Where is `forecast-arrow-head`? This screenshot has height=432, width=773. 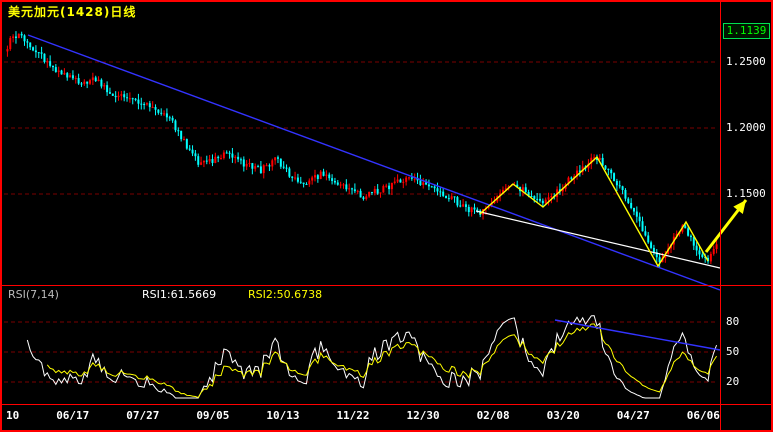
forecast-arrow-head is located at coordinates (739, 207).